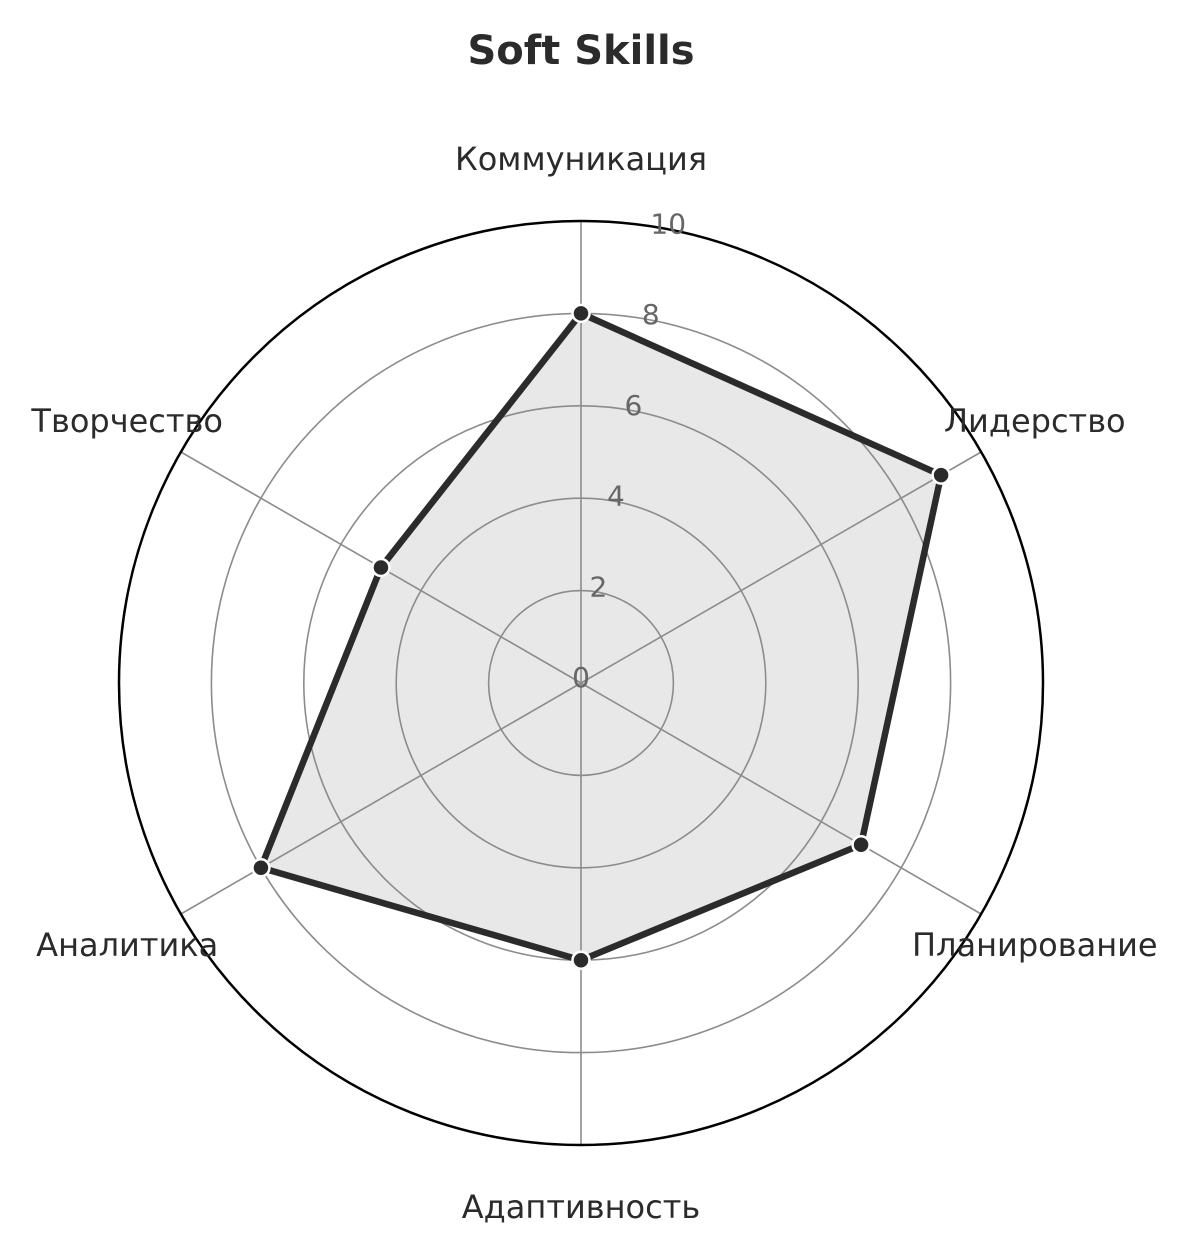 Image resolution: width=1189 pixels, height=1250 pixels. I want to click on category-label: Лидерство, so click(1035, 421).